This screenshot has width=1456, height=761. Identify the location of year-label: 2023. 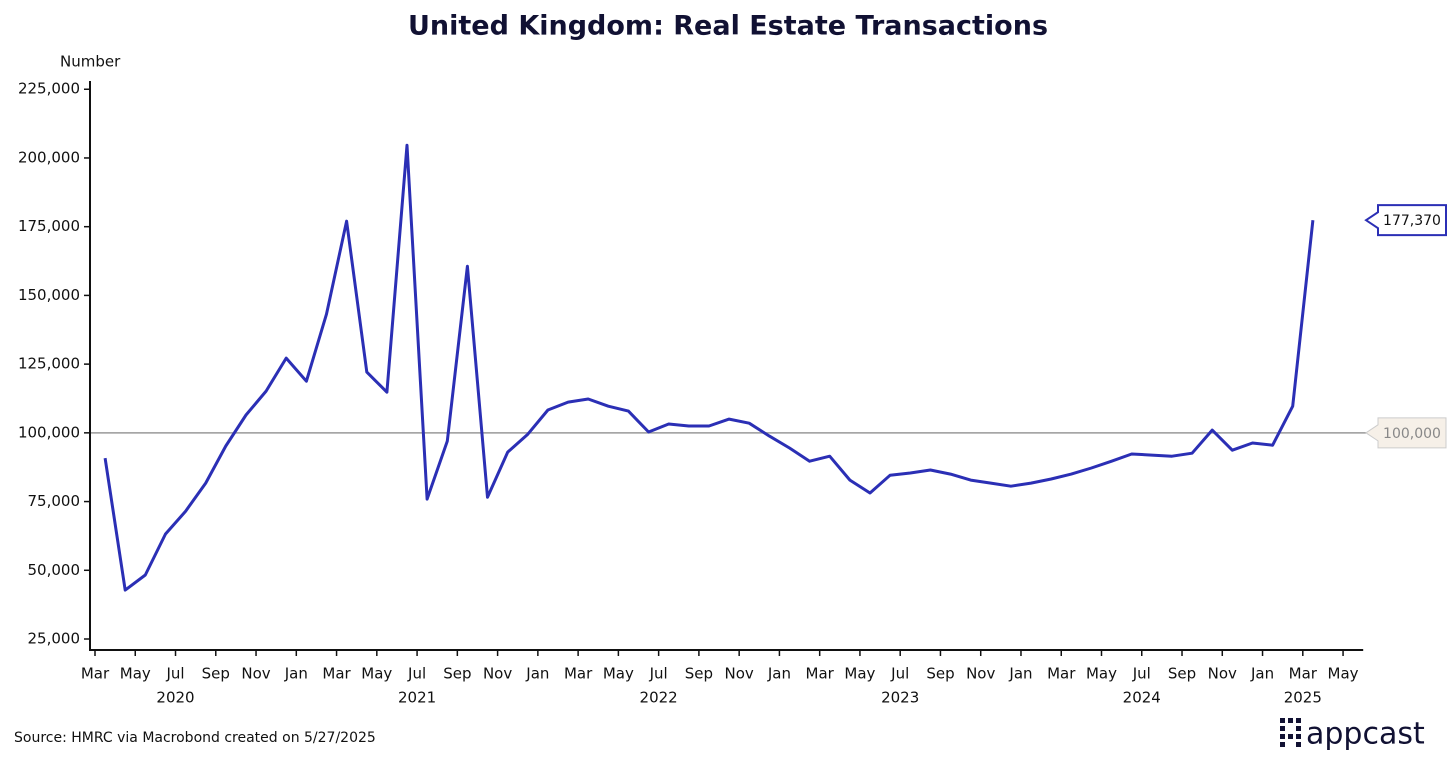
(900, 698).